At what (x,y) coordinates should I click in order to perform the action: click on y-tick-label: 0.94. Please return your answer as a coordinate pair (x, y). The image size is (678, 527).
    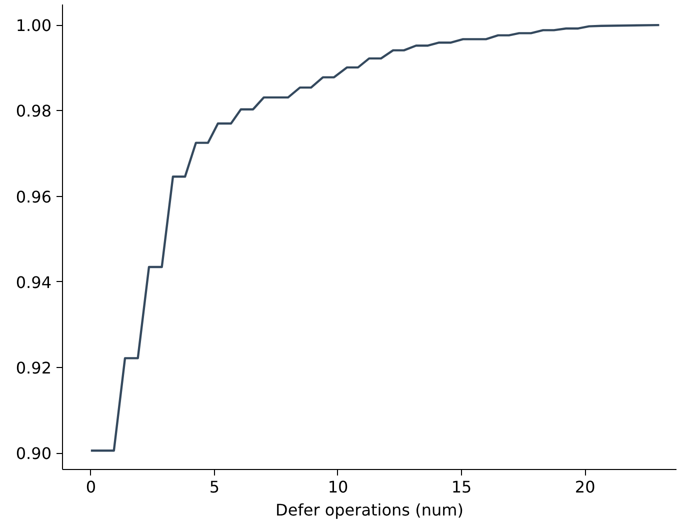
    Looking at the image, I should click on (34, 282).